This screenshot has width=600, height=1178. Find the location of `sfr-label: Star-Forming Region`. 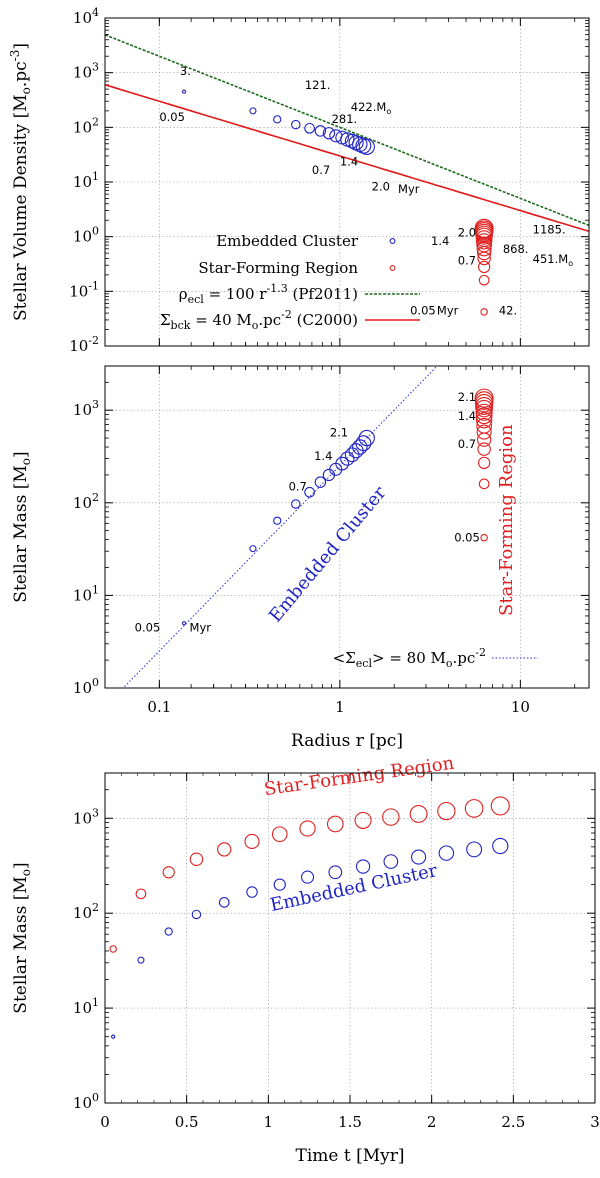

sfr-label: Star-Forming Region is located at coordinates (359, 777).